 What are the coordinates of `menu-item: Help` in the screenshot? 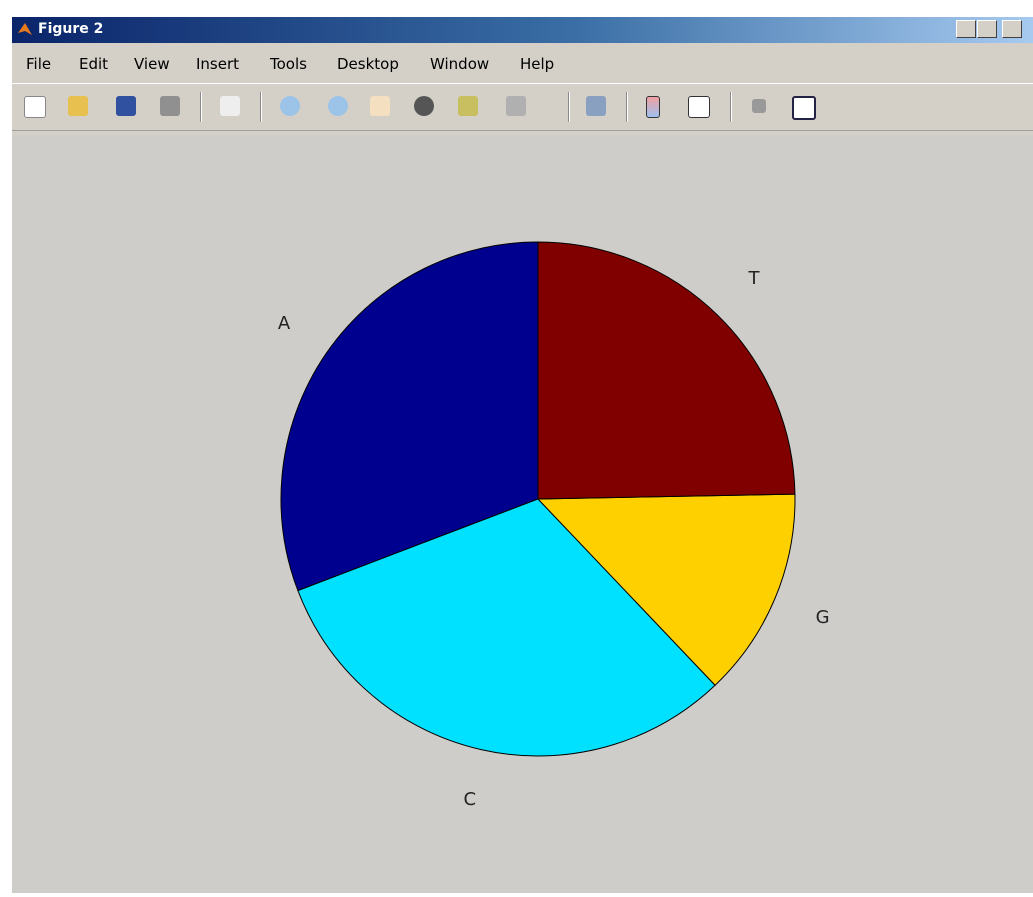 It's located at (537, 64).